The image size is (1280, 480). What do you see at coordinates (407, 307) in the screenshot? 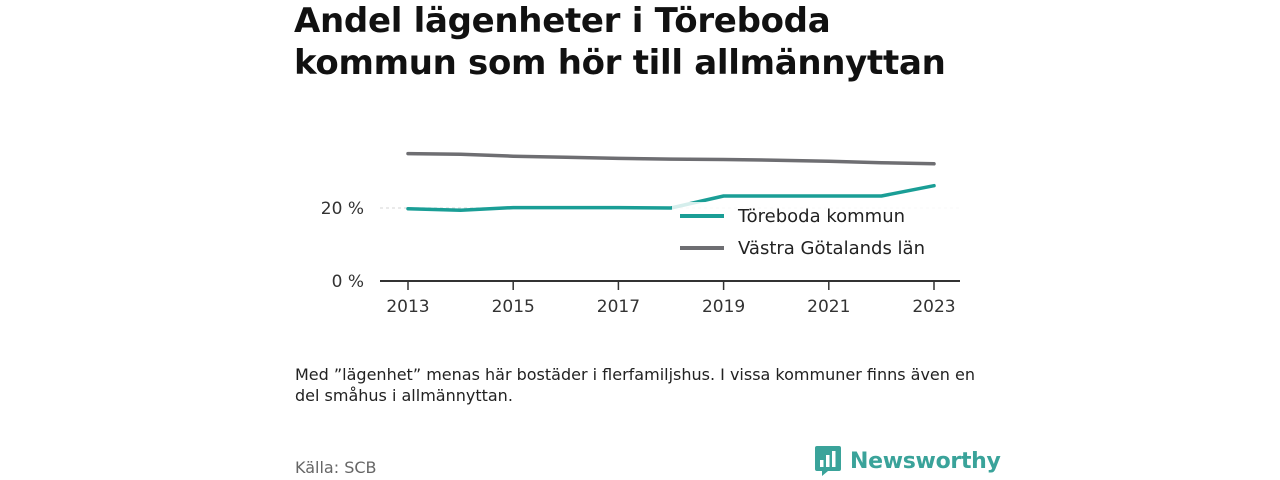
I see `x-tick-label: 2013` at bounding box center [407, 307].